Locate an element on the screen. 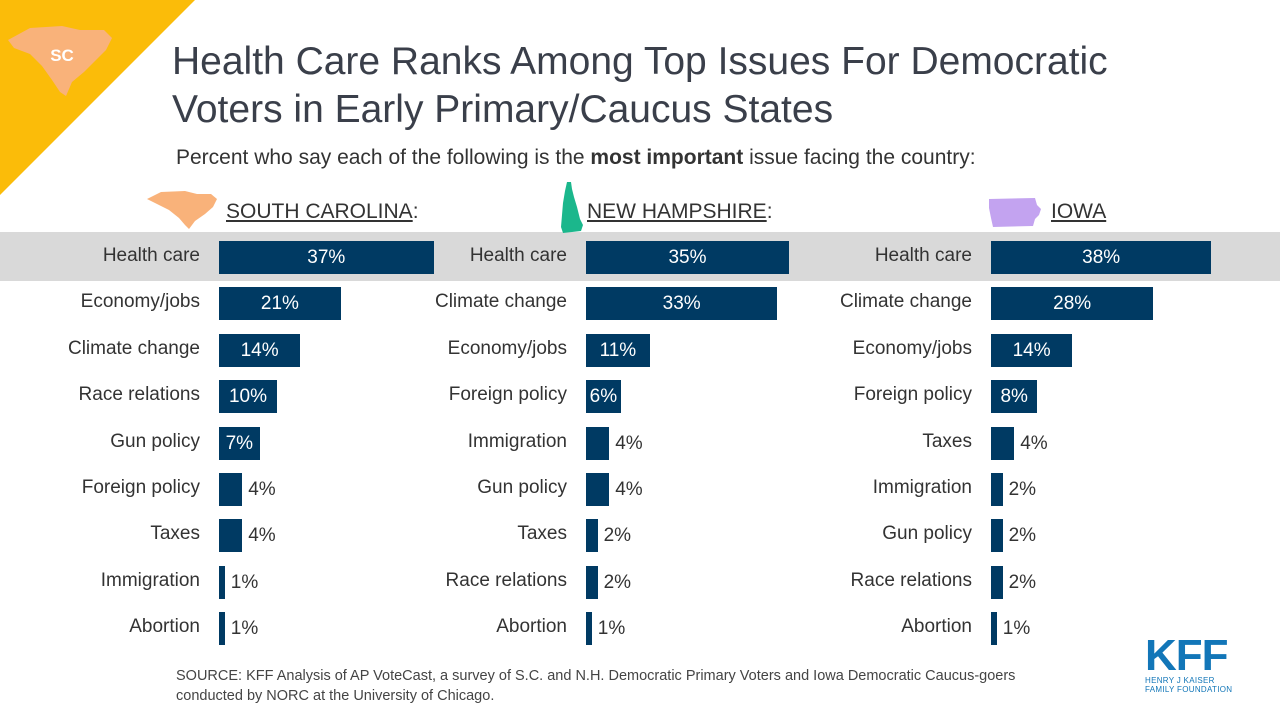 The image size is (1280, 720). kff-logo-text: KFF is located at coordinates (1187, 655).